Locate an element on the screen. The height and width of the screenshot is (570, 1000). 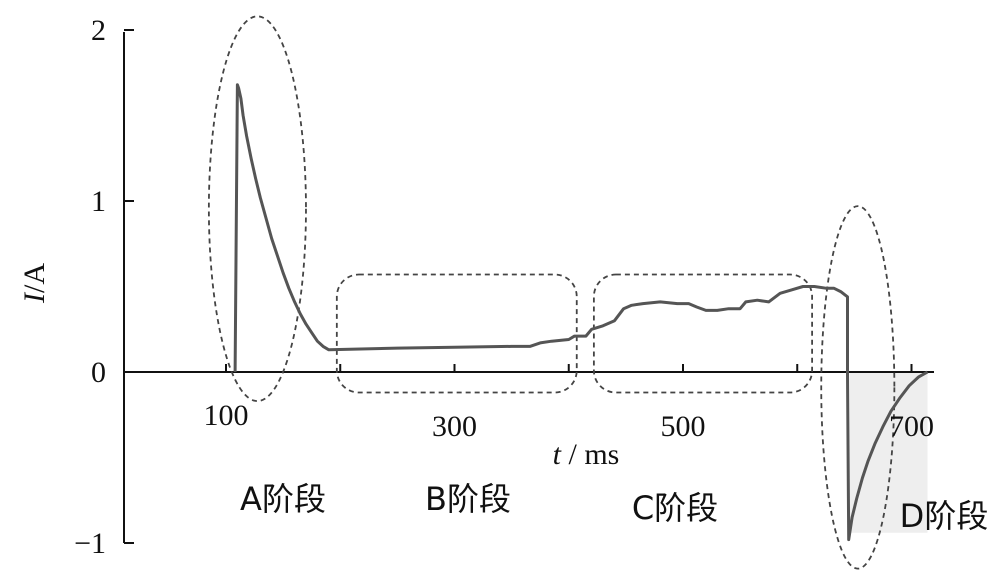
phase-1-box is located at coordinates (456, 333).